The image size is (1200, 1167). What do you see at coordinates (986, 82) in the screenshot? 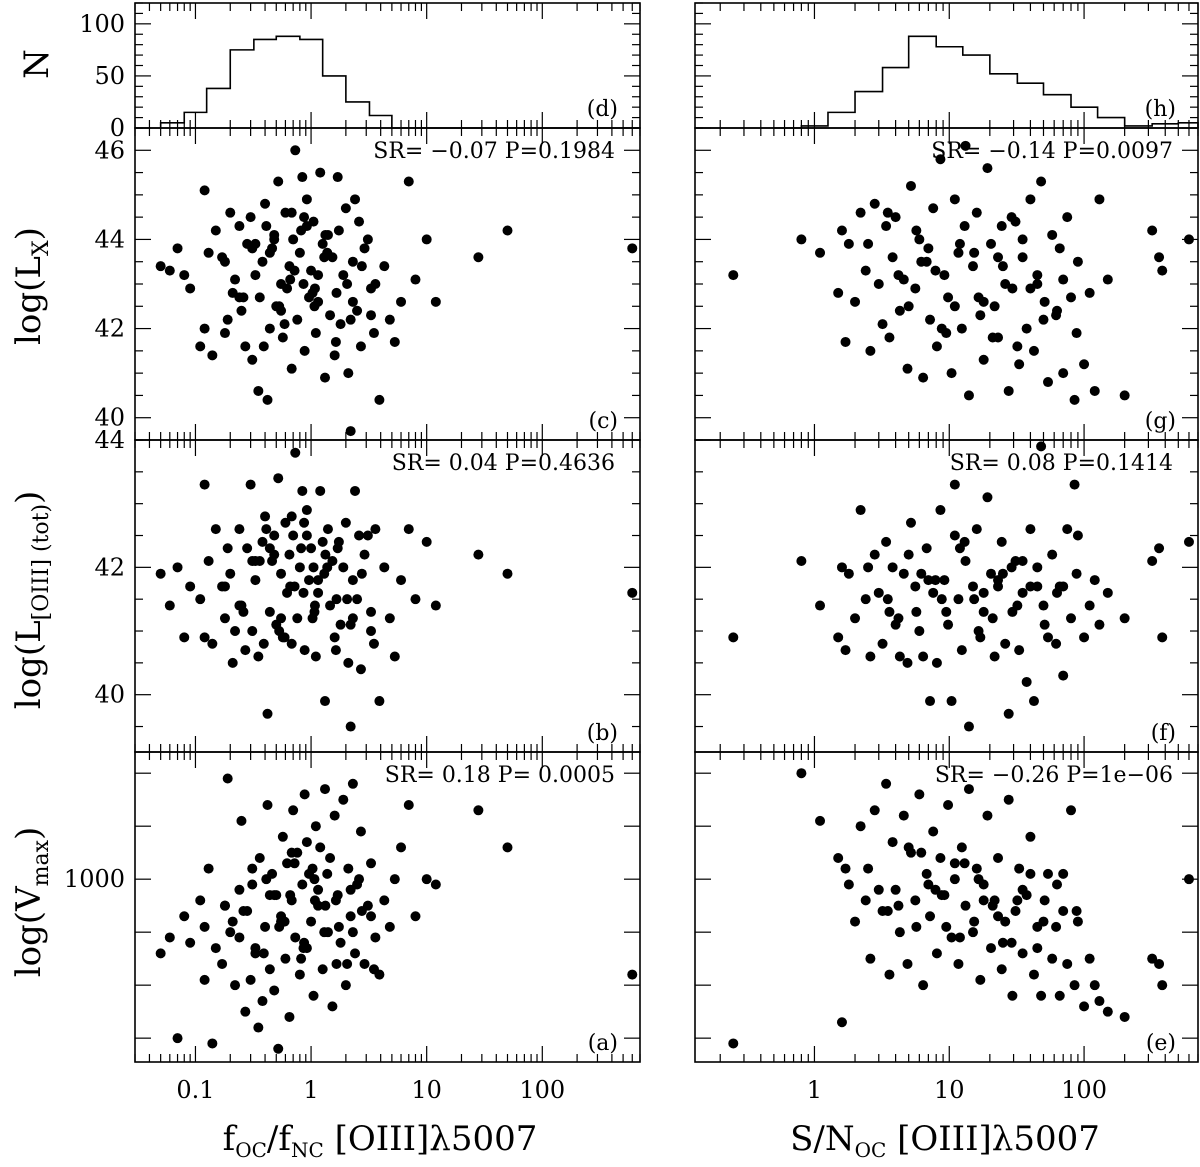
I see `histogram-step` at bounding box center [986, 82].